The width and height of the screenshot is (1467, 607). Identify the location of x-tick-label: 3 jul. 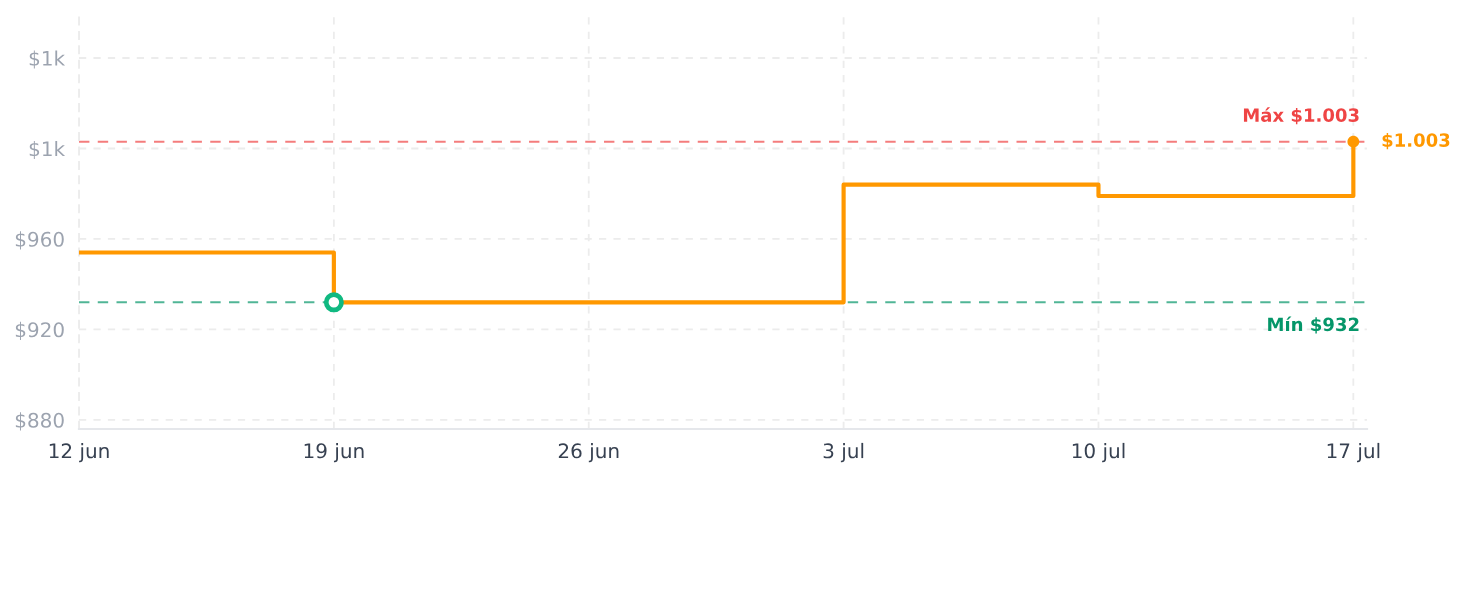
(843, 452).